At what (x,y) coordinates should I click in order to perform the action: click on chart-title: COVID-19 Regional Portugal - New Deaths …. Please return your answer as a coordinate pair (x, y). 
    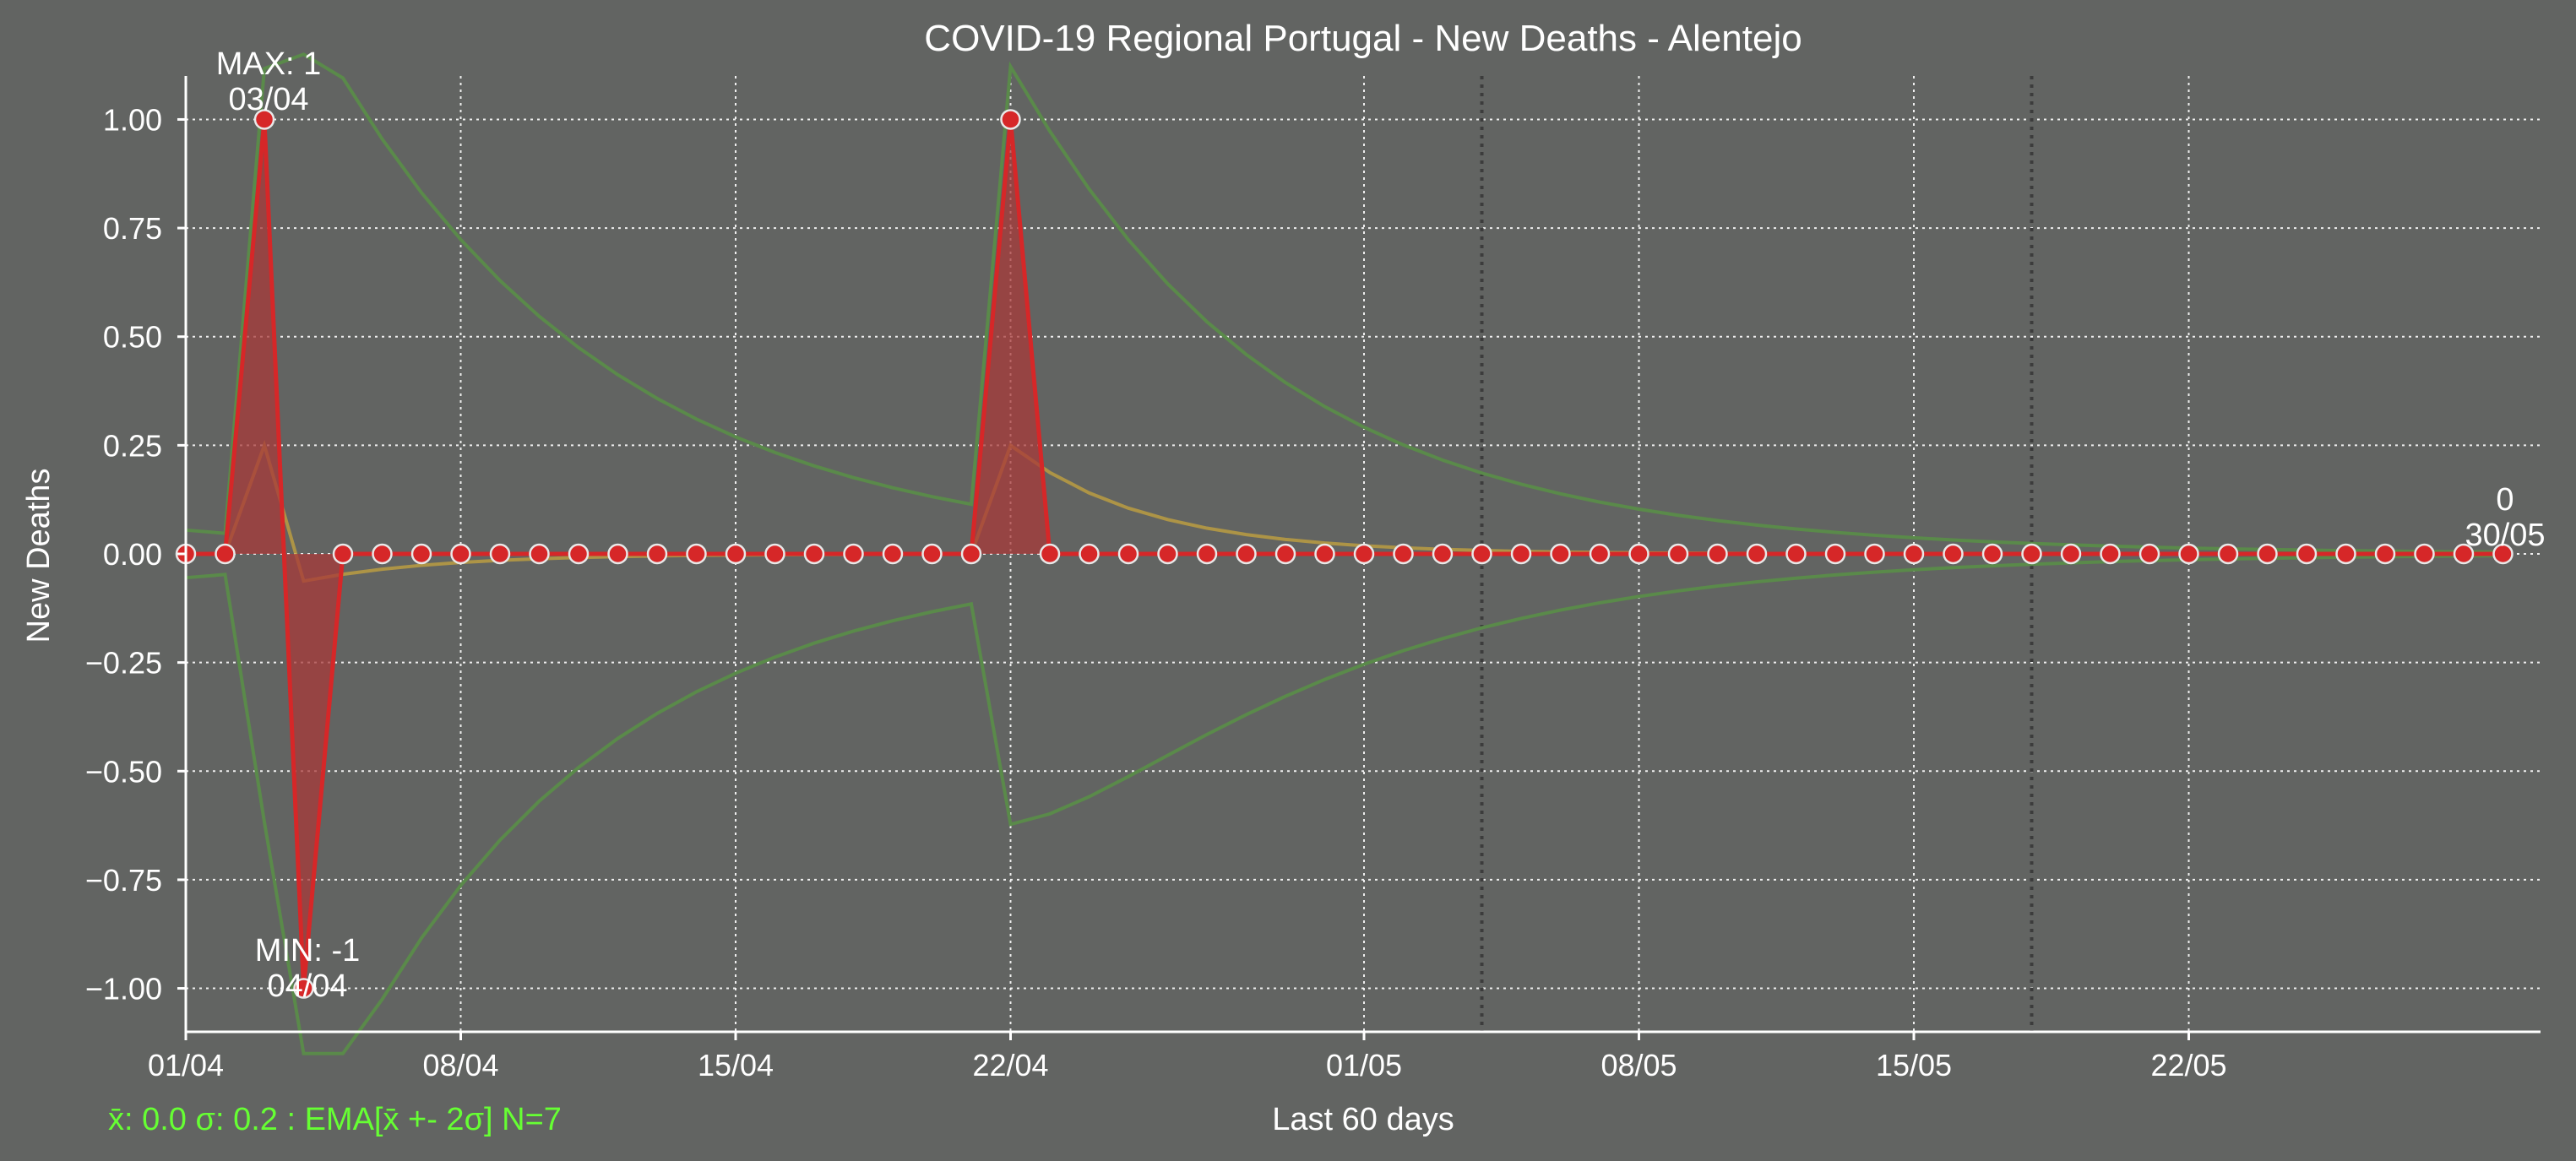
    Looking at the image, I should click on (1363, 38).